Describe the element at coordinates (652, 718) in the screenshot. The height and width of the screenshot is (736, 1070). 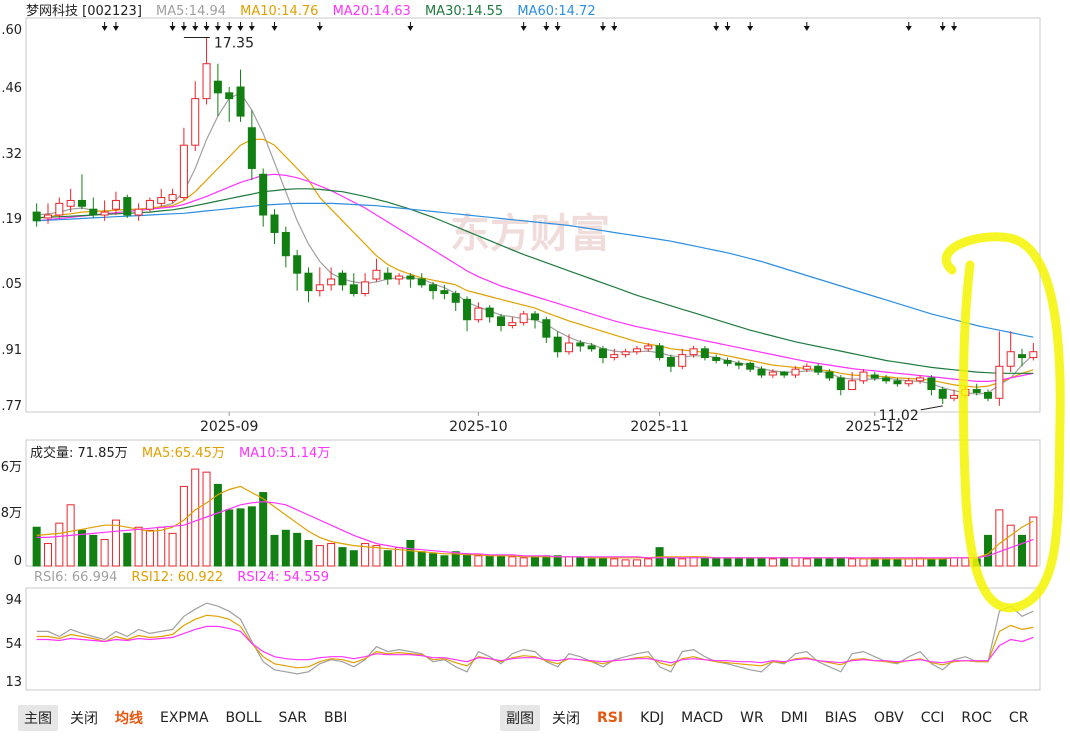
I see `kdj-button: KDJ` at that location.